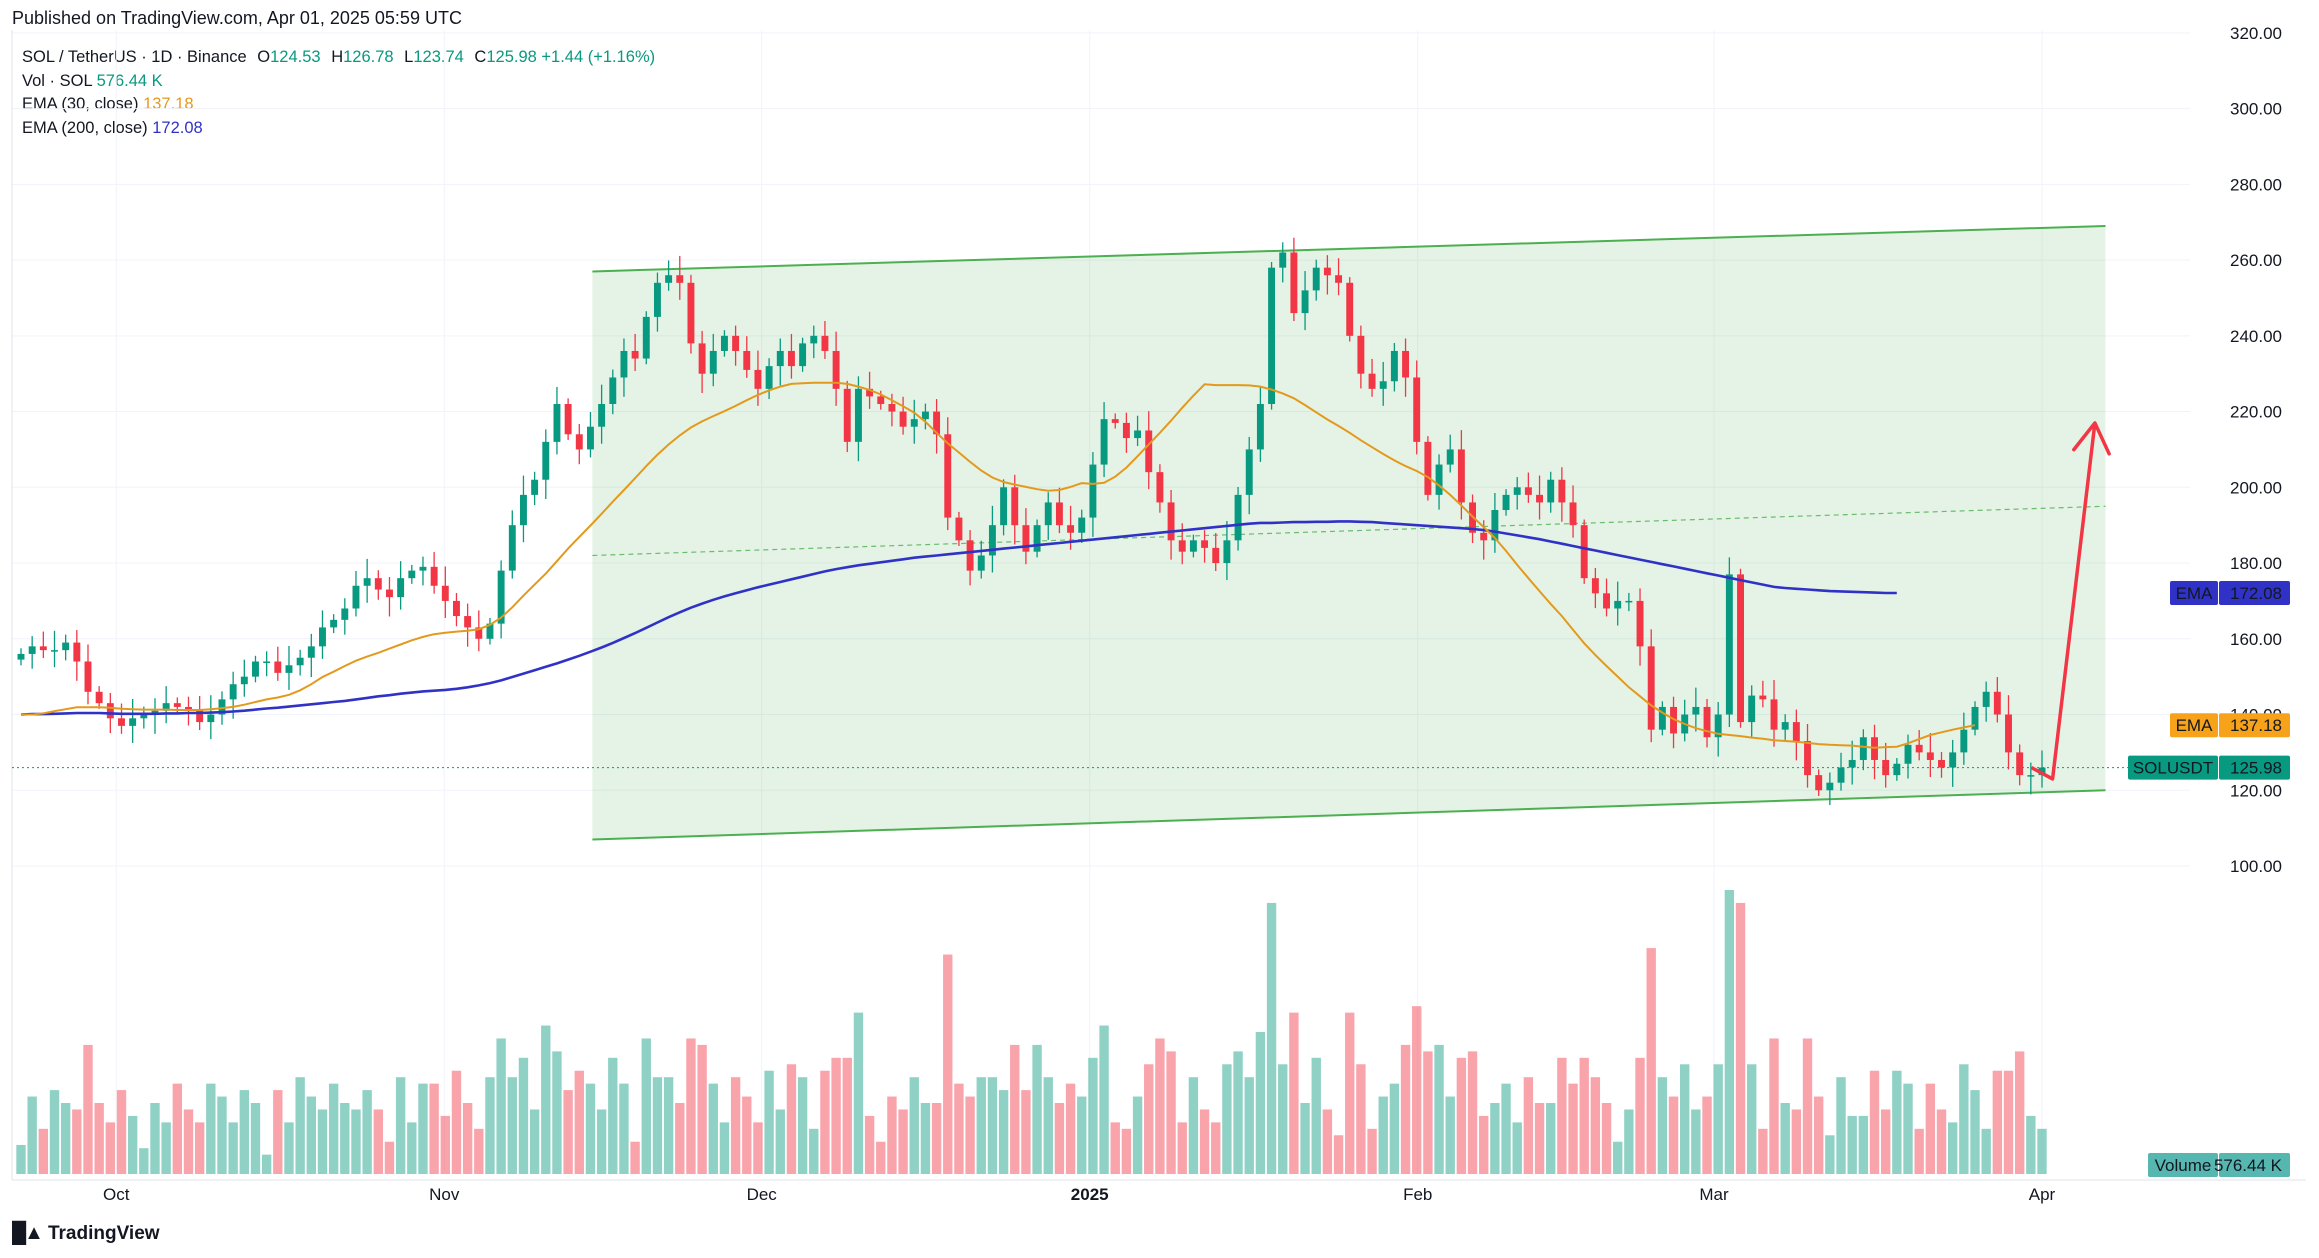  I want to click on time-tick-label: Dec, so click(762, 1194).